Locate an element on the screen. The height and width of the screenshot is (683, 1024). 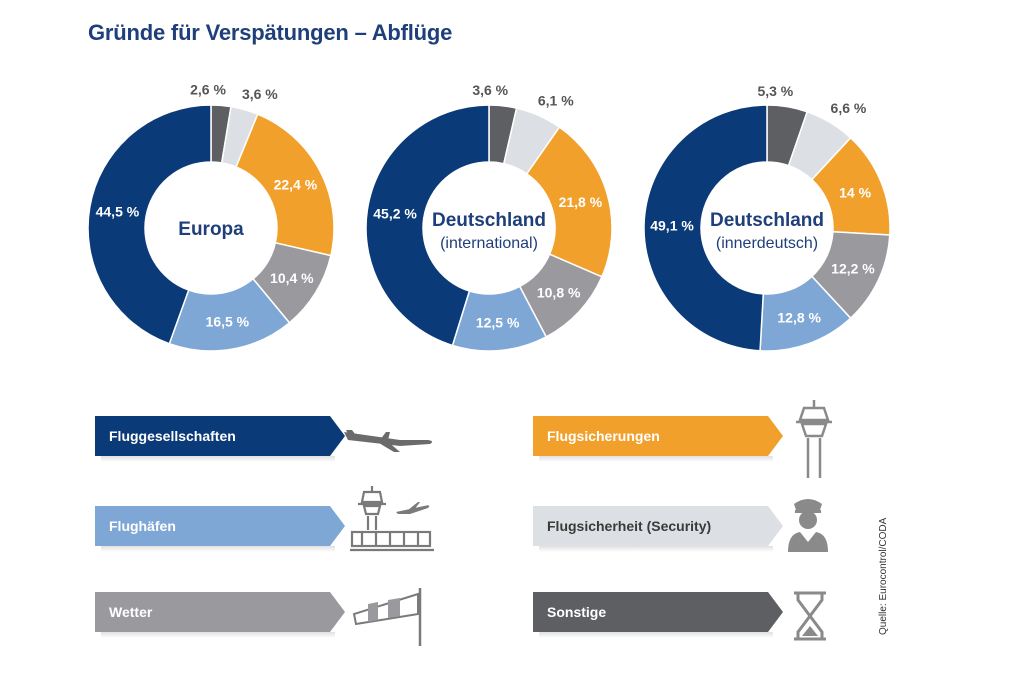
legend-label: Flughäfen is located at coordinates (142, 526).